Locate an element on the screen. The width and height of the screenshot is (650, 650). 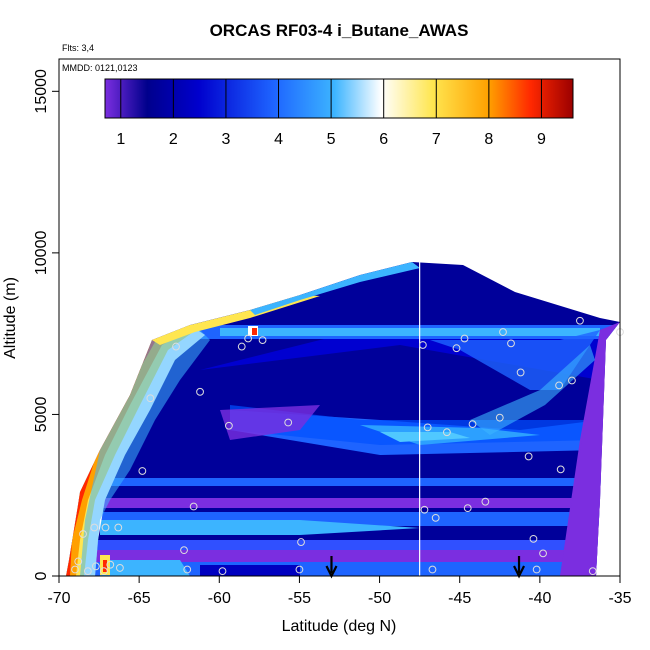
x-tick-label: -55 is located at coordinates (299, 598).